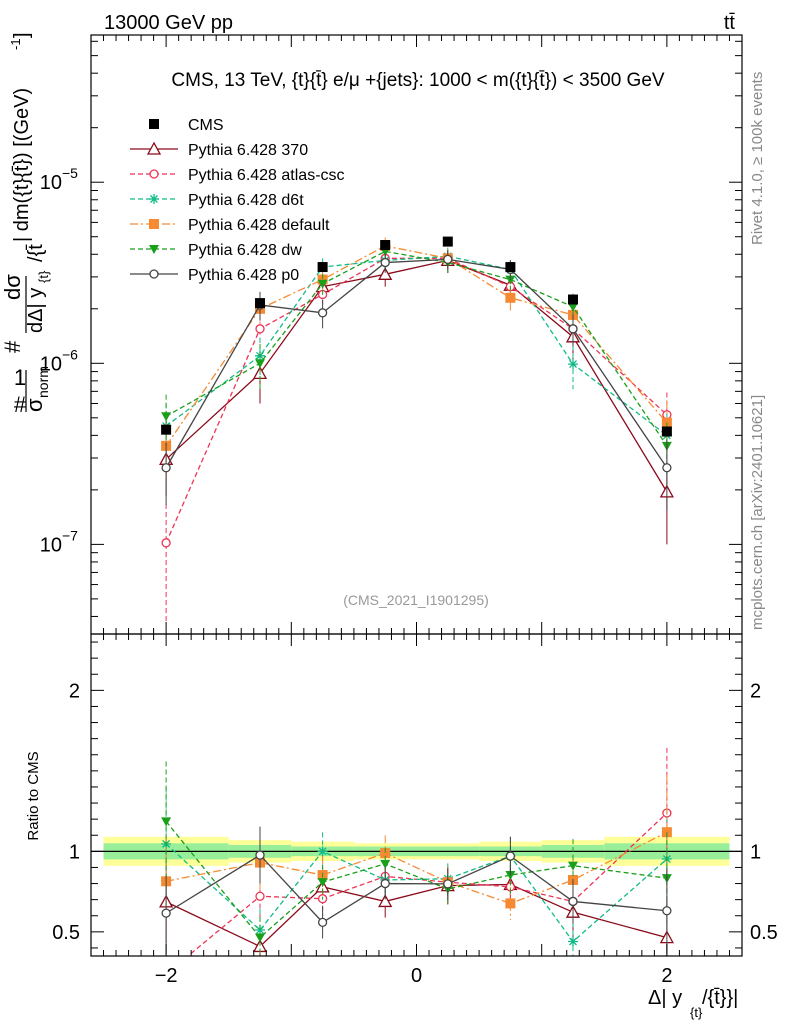 This screenshot has width=786, height=1024. What do you see at coordinates (22, 165) in the screenshot?
I see `ylabel-dm: | dm({t}{t̄}) [(GeV)` at bounding box center [22, 165].